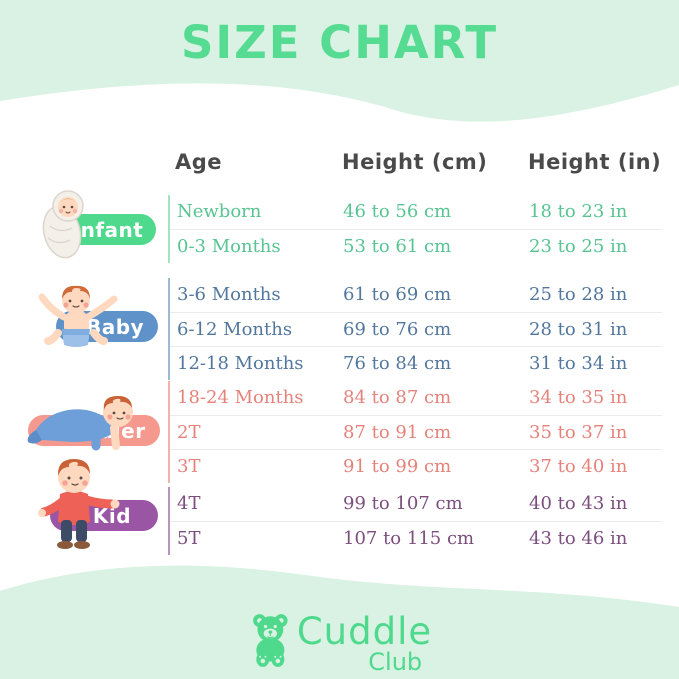 This screenshot has height=679, width=679. Describe the element at coordinates (199, 162) in the screenshot. I see `column-header-age: Age` at that location.